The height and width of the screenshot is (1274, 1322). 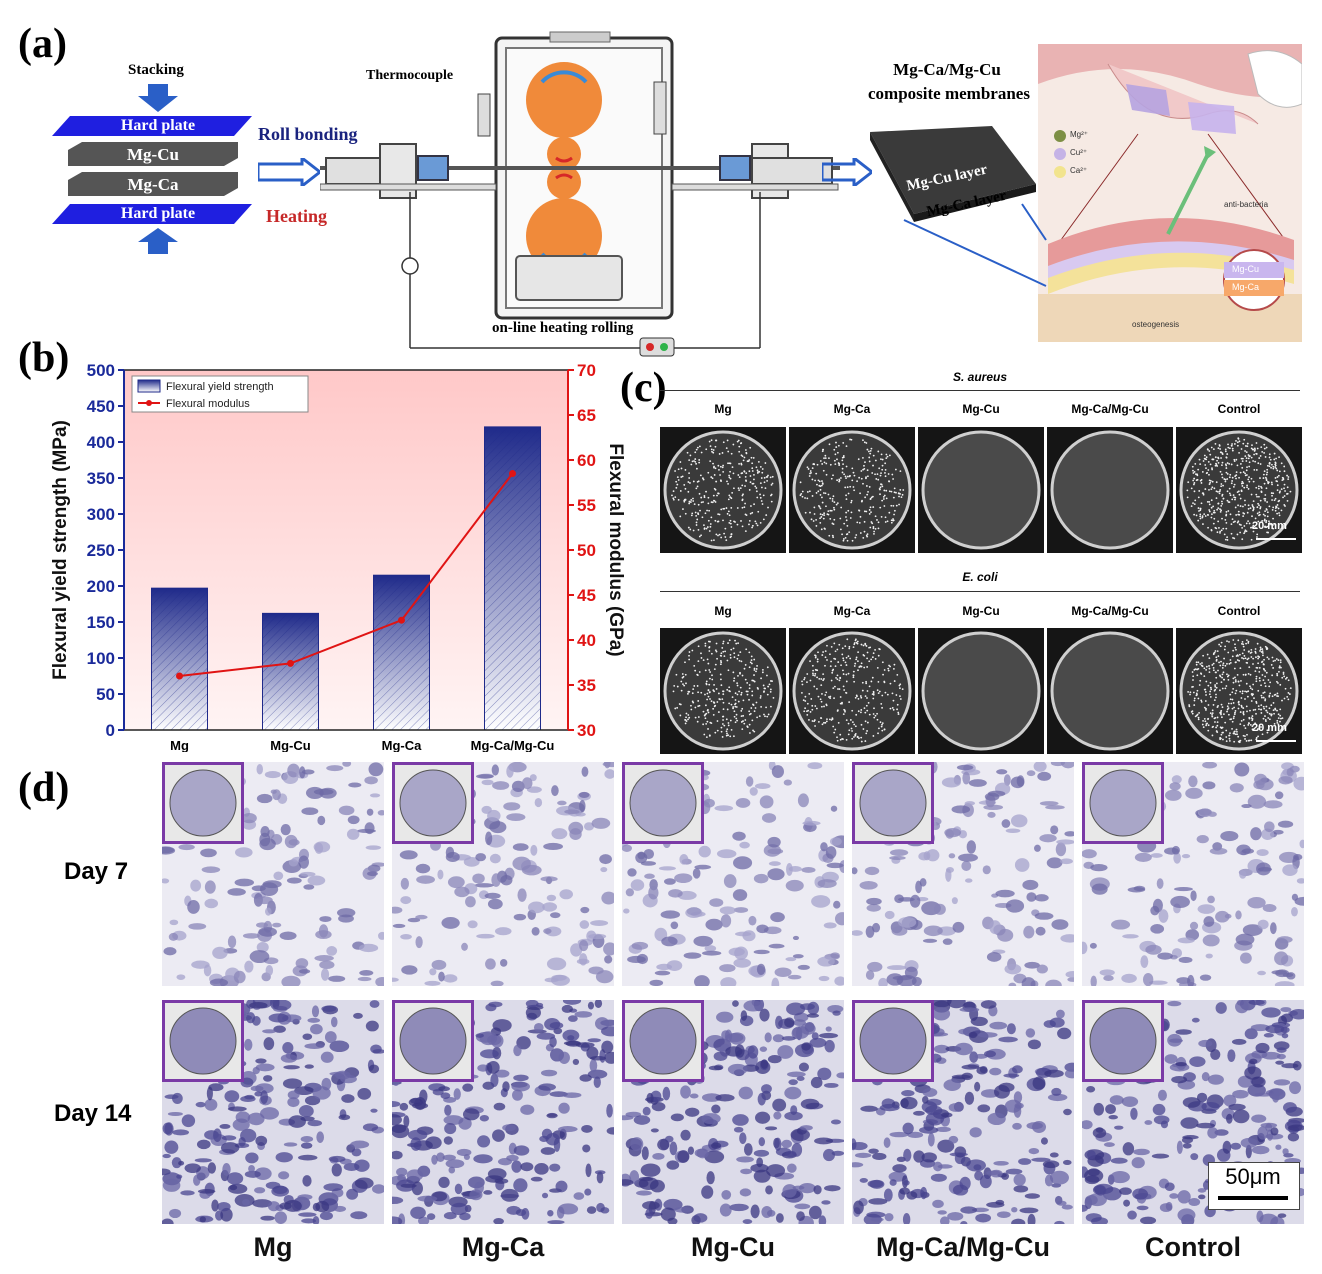 I want to click on panel-a-label: (a), so click(x=42, y=44).